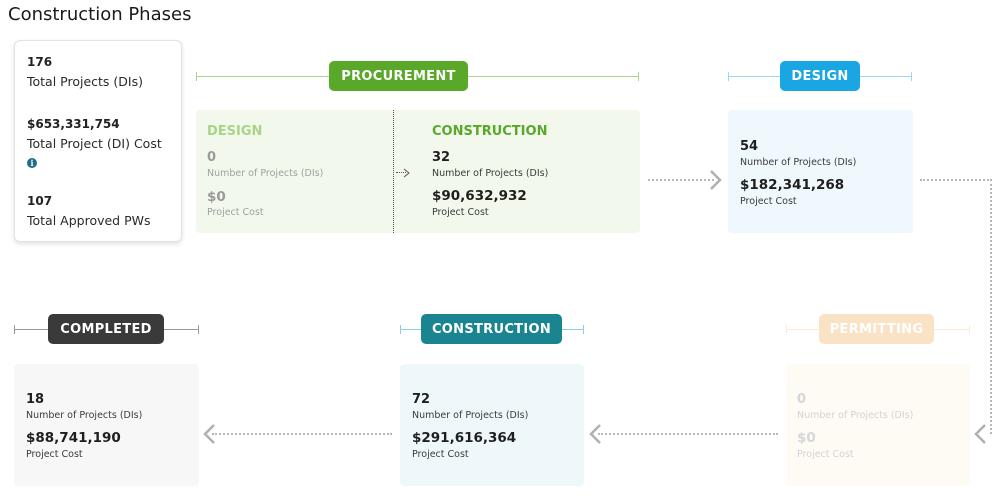 Image resolution: width=1005 pixels, height=500 pixels. I want to click on total-projects-label: Total Projects (DIs), so click(85, 81).